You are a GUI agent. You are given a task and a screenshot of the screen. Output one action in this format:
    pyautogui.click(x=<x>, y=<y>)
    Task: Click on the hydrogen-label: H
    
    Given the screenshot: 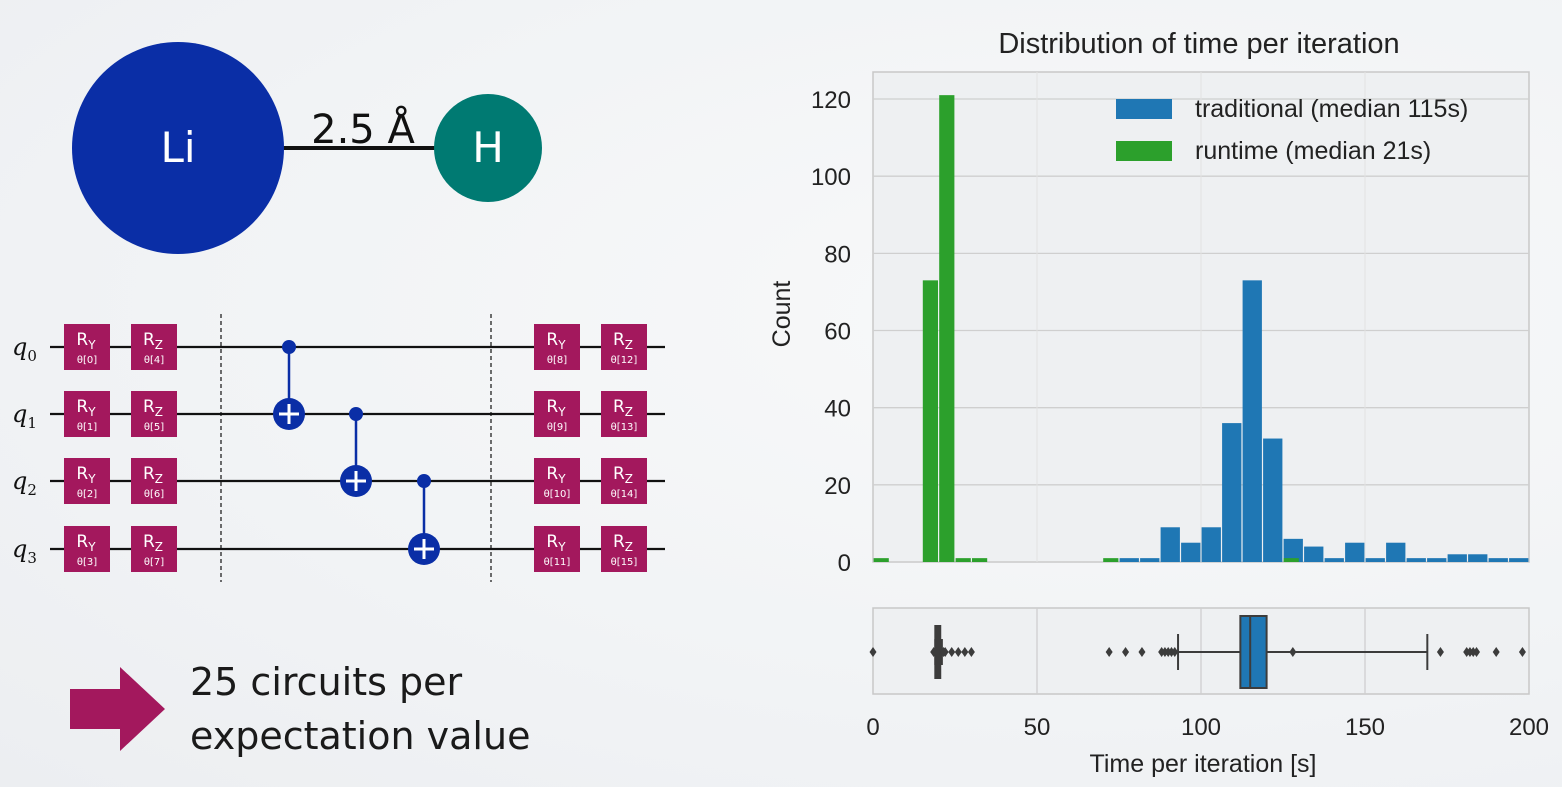 What is the action you would take?
    pyautogui.click(x=488, y=147)
    